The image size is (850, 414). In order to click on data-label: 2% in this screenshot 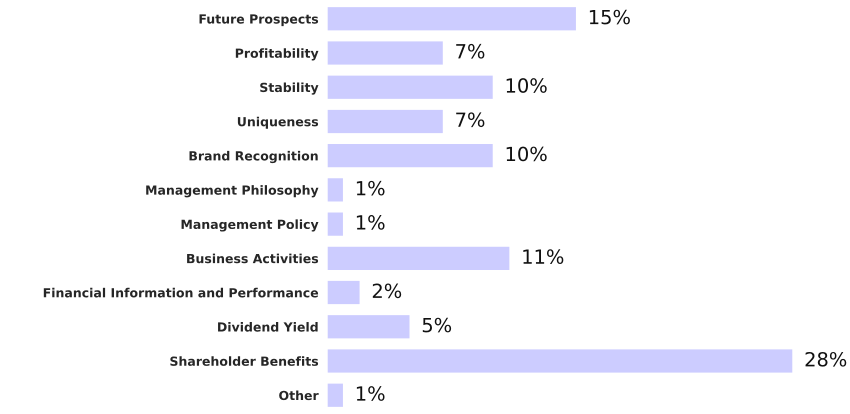, I will do `click(387, 290)`.